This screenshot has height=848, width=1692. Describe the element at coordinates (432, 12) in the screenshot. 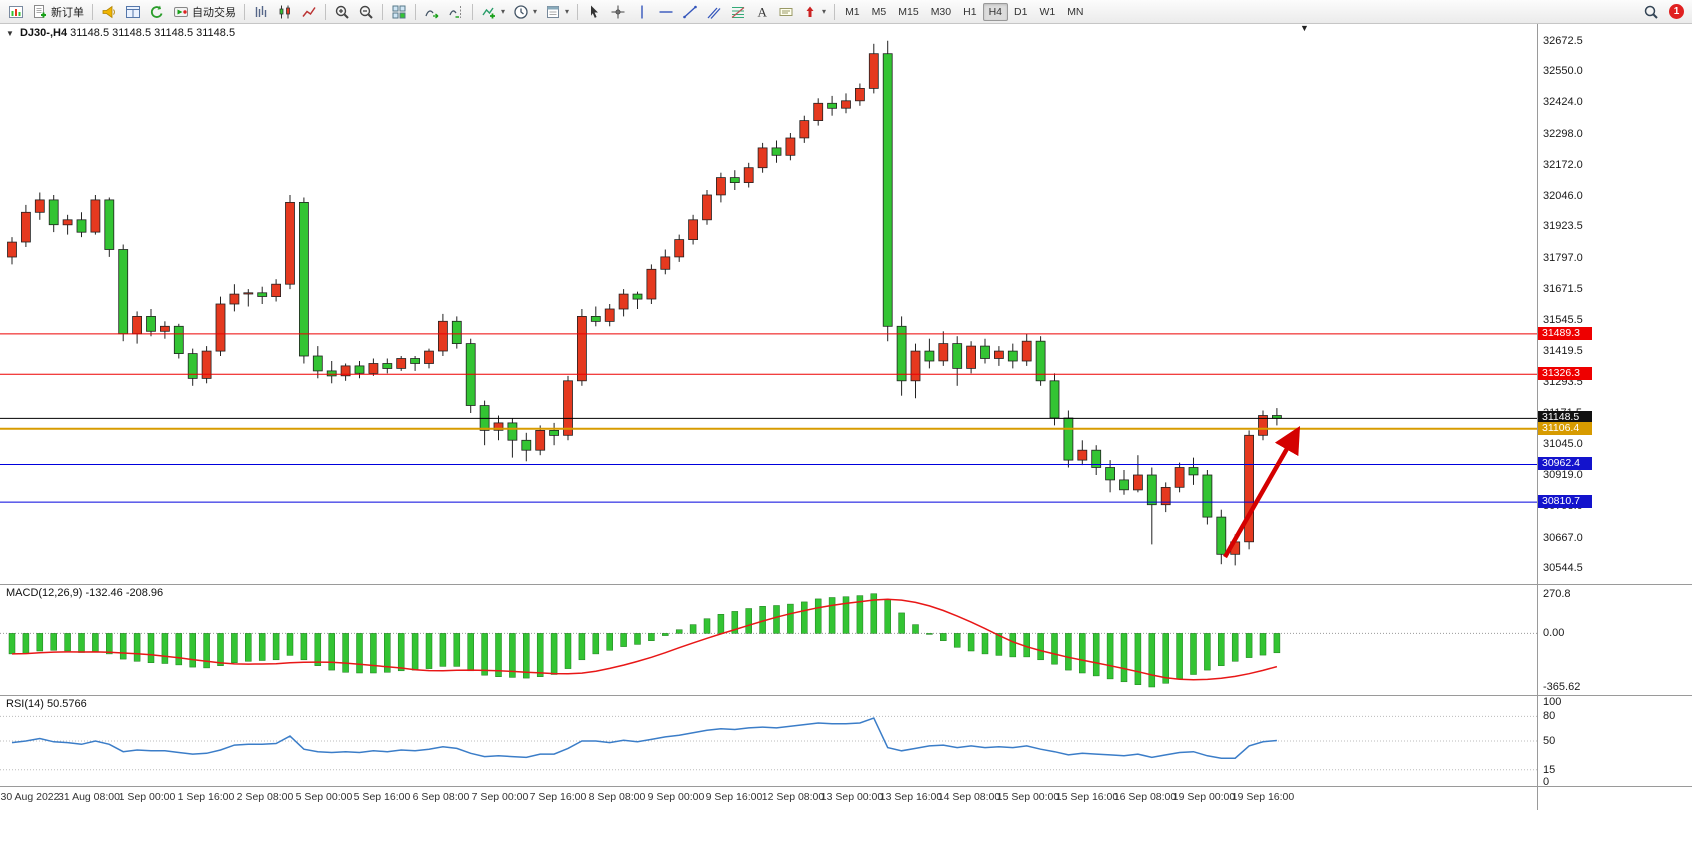

I see `auto-scroll-button` at that location.